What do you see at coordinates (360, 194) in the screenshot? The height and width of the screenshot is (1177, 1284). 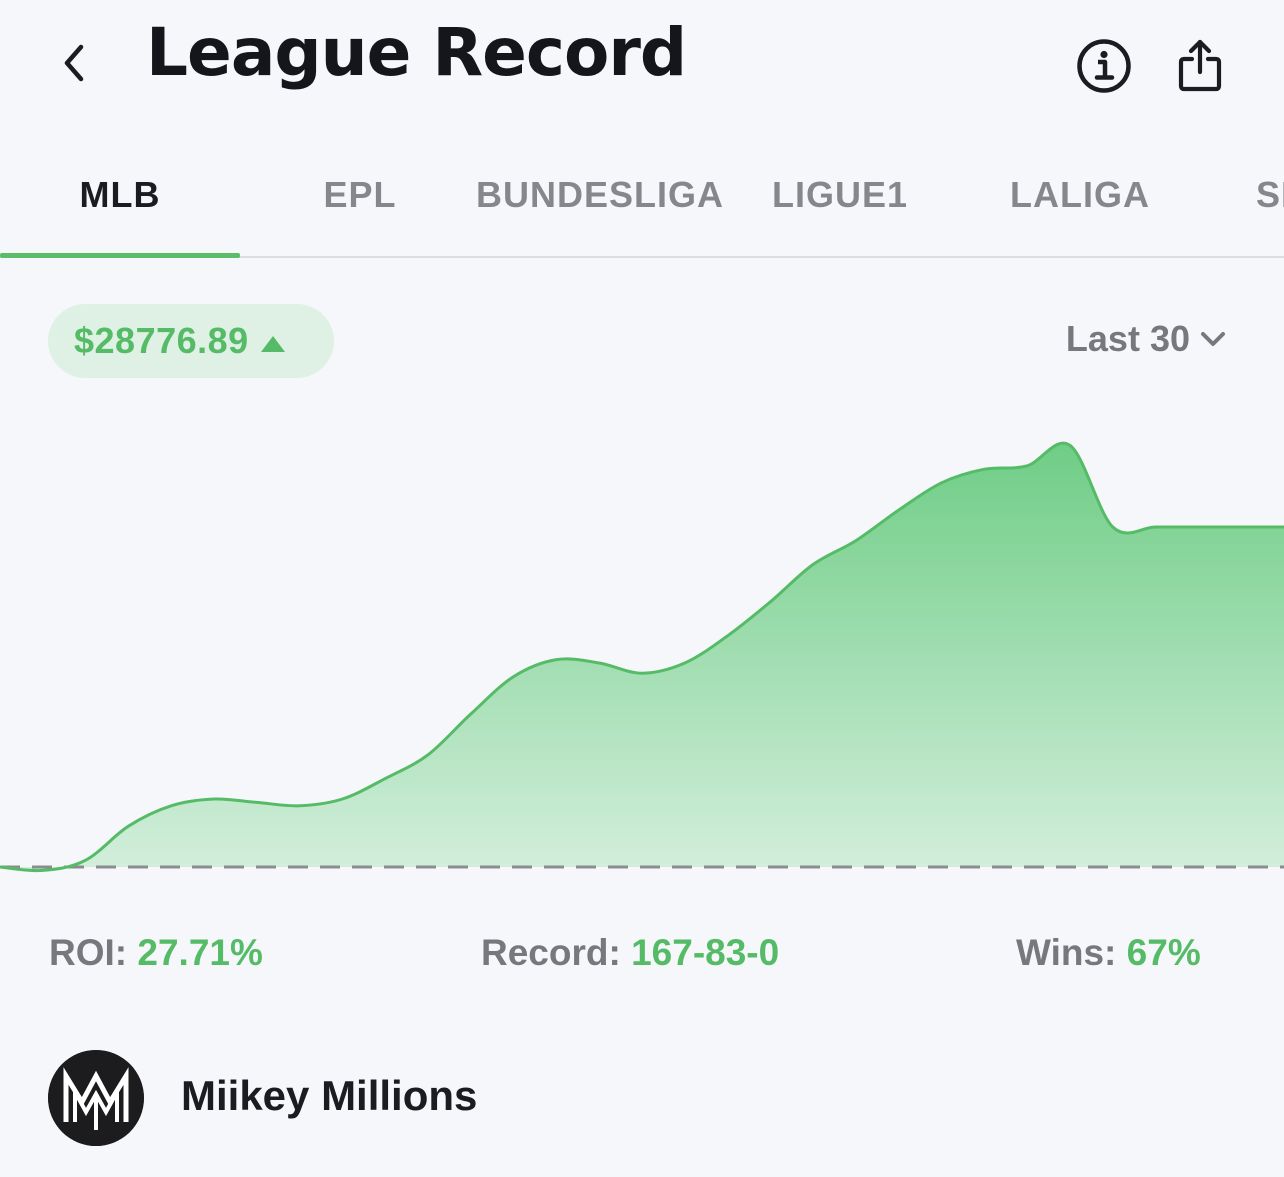 I see `tab-epl: EPL` at bounding box center [360, 194].